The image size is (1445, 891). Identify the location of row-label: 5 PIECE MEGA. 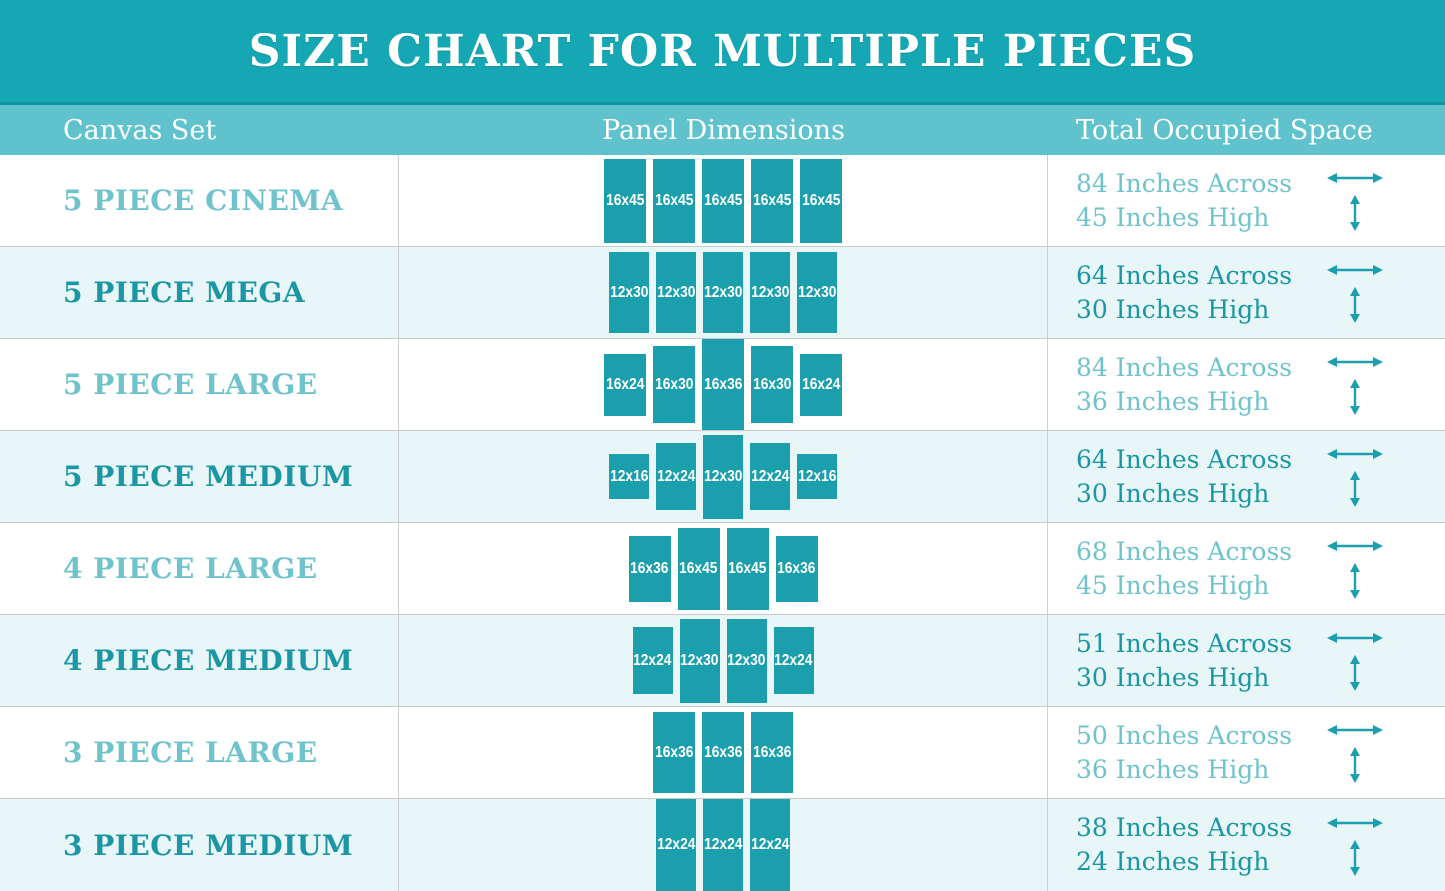
(199, 292).